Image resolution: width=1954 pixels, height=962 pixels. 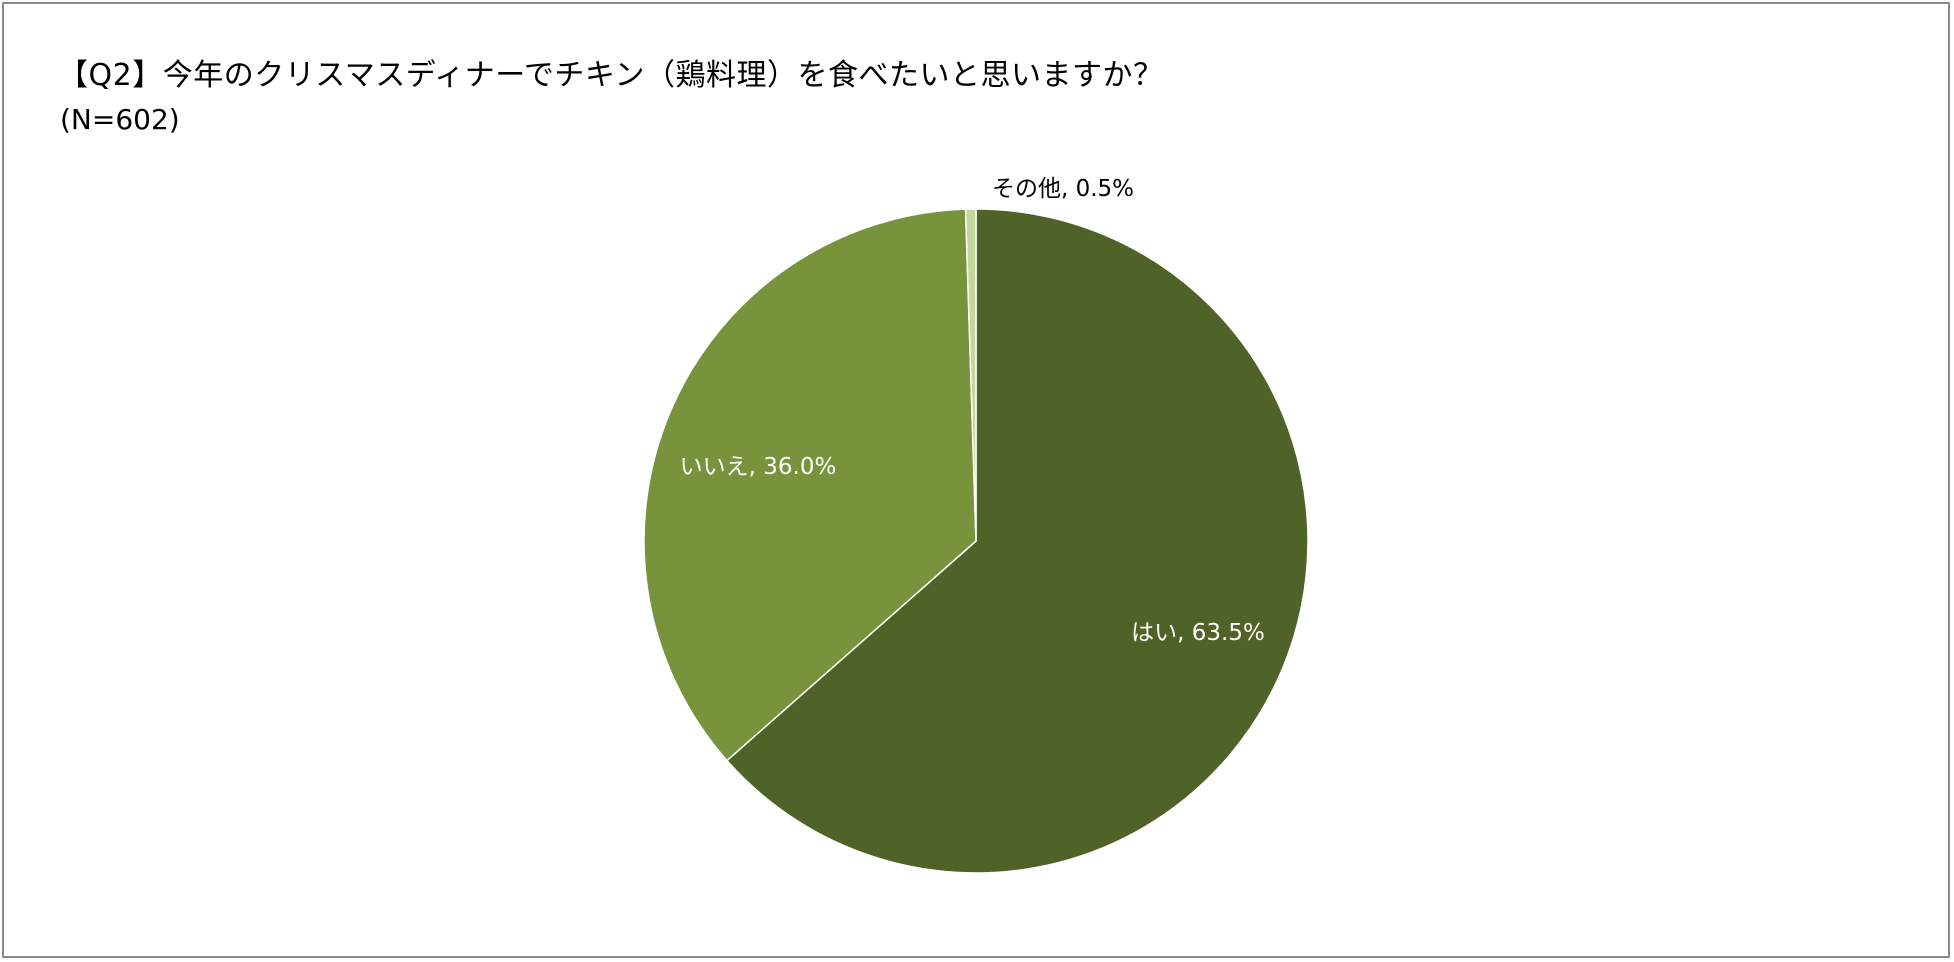 I want to click on data-label-other: その他, 0.5%, so click(x=1063, y=189).